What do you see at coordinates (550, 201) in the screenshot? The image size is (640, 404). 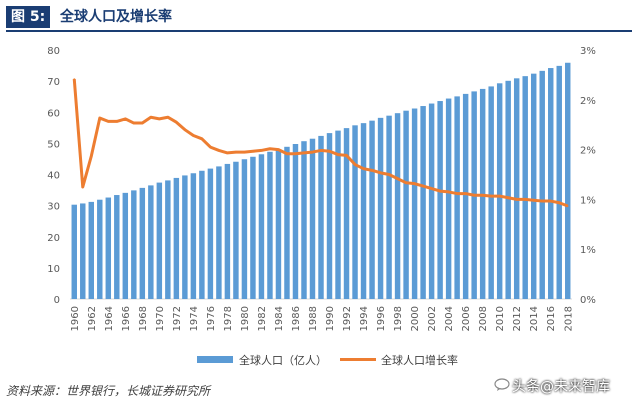 I see `growth-rate-point-2016` at bounding box center [550, 201].